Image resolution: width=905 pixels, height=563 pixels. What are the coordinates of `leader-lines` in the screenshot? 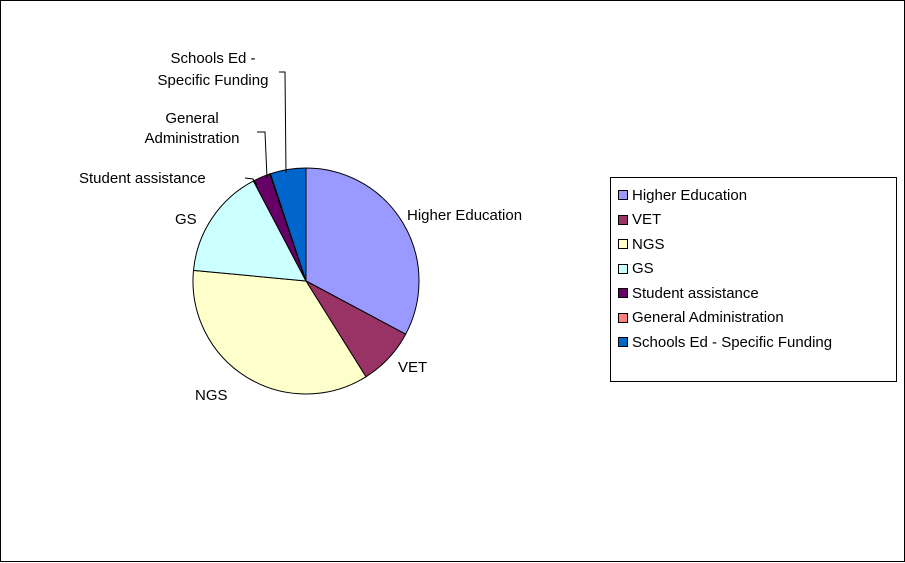 It's located at (265, 128).